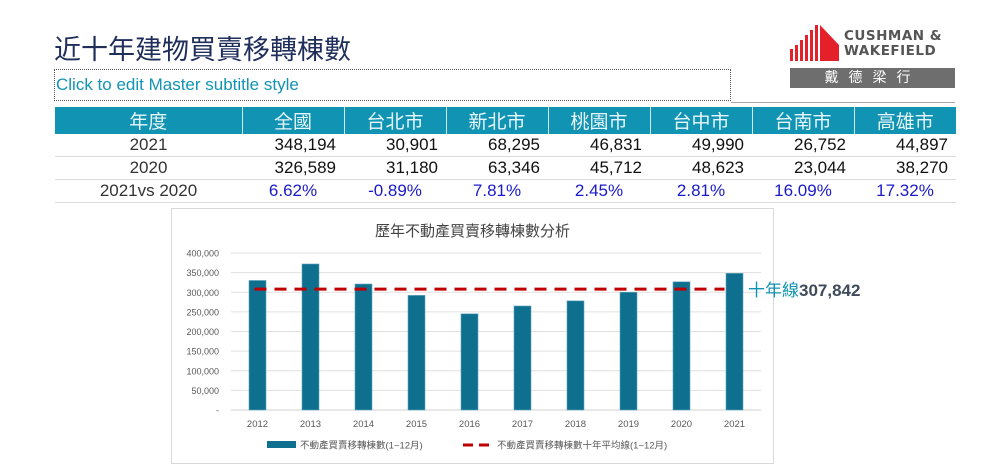 This screenshot has height=475, width=1006. What do you see at coordinates (681, 424) in the screenshot?
I see `x-tick-label: 2020` at bounding box center [681, 424].